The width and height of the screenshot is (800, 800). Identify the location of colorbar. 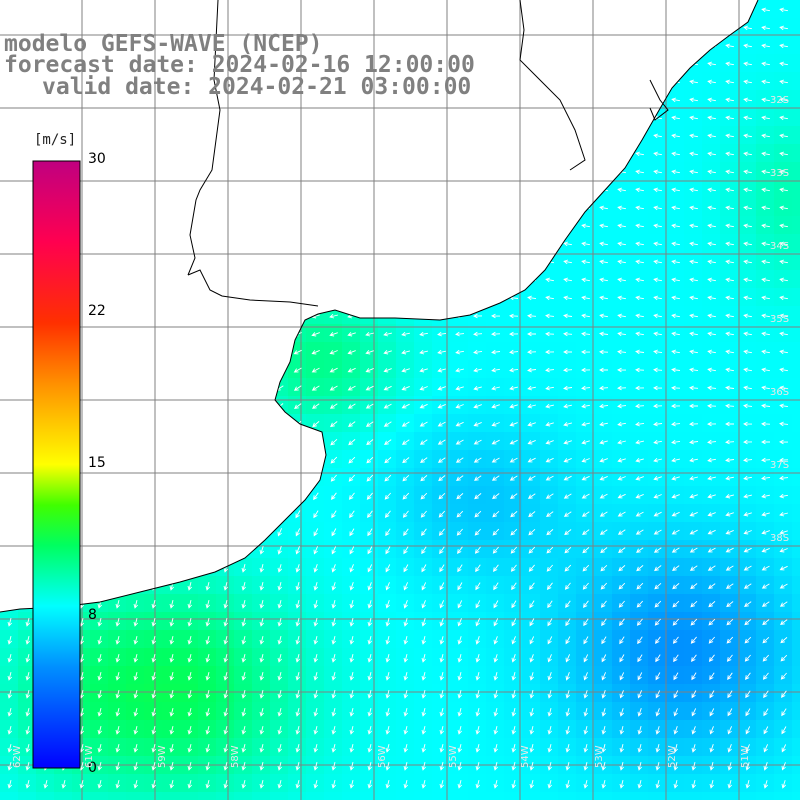
(56, 464).